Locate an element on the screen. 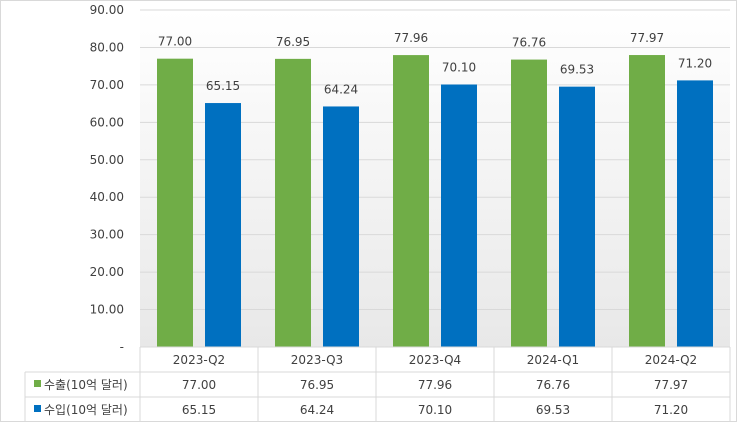 Image resolution: width=737 pixels, height=422 pixels. bar-data-label: 77.97 is located at coordinates (647, 38).